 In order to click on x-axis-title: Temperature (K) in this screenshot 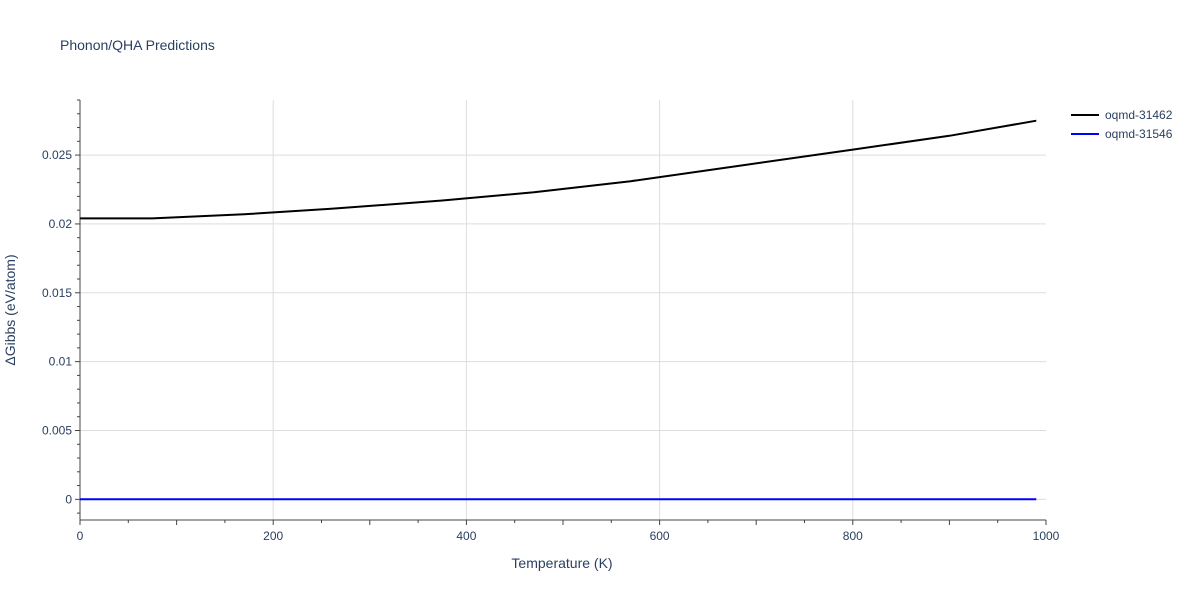, I will do `click(561, 563)`.